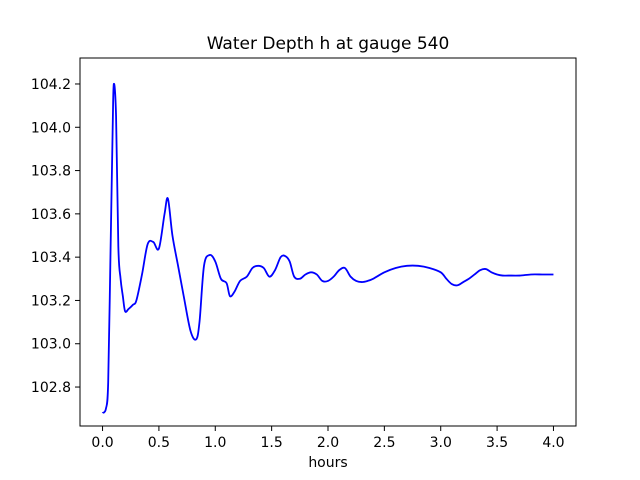 The width and height of the screenshot is (640, 480). What do you see at coordinates (51, 388) in the screenshot?
I see `y-tick-label: 102.8` at bounding box center [51, 388].